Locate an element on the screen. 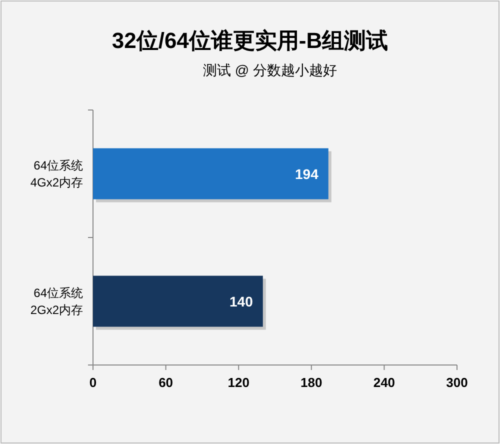 Image resolution: width=500 pixels, height=444 pixels. x-tick-label: 120 is located at coordinates (239, 382).